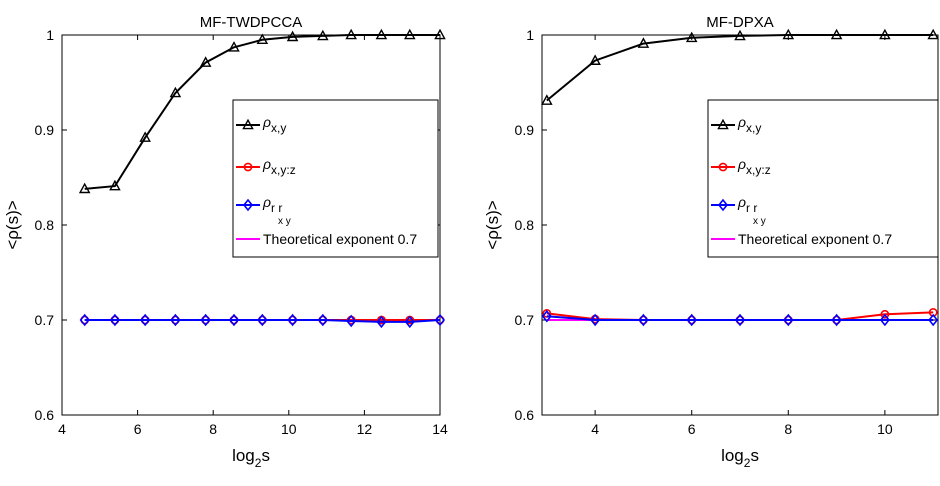  I want to click on y-axis-label: <ρ(s)>, so click(12, 224).